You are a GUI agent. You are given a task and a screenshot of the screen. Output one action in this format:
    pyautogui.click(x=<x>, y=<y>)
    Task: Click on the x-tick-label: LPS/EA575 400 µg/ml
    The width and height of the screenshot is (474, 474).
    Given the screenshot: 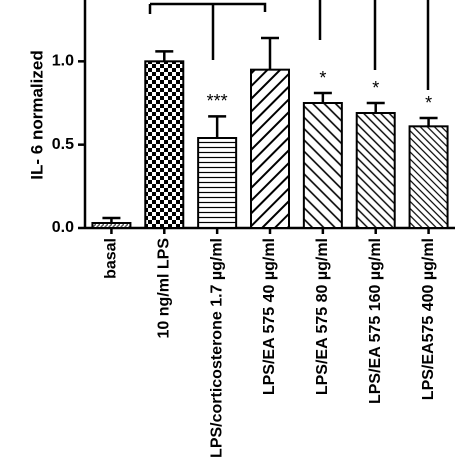 What is the action you would take?
    pyautogui.click(x=428, y=319)
    